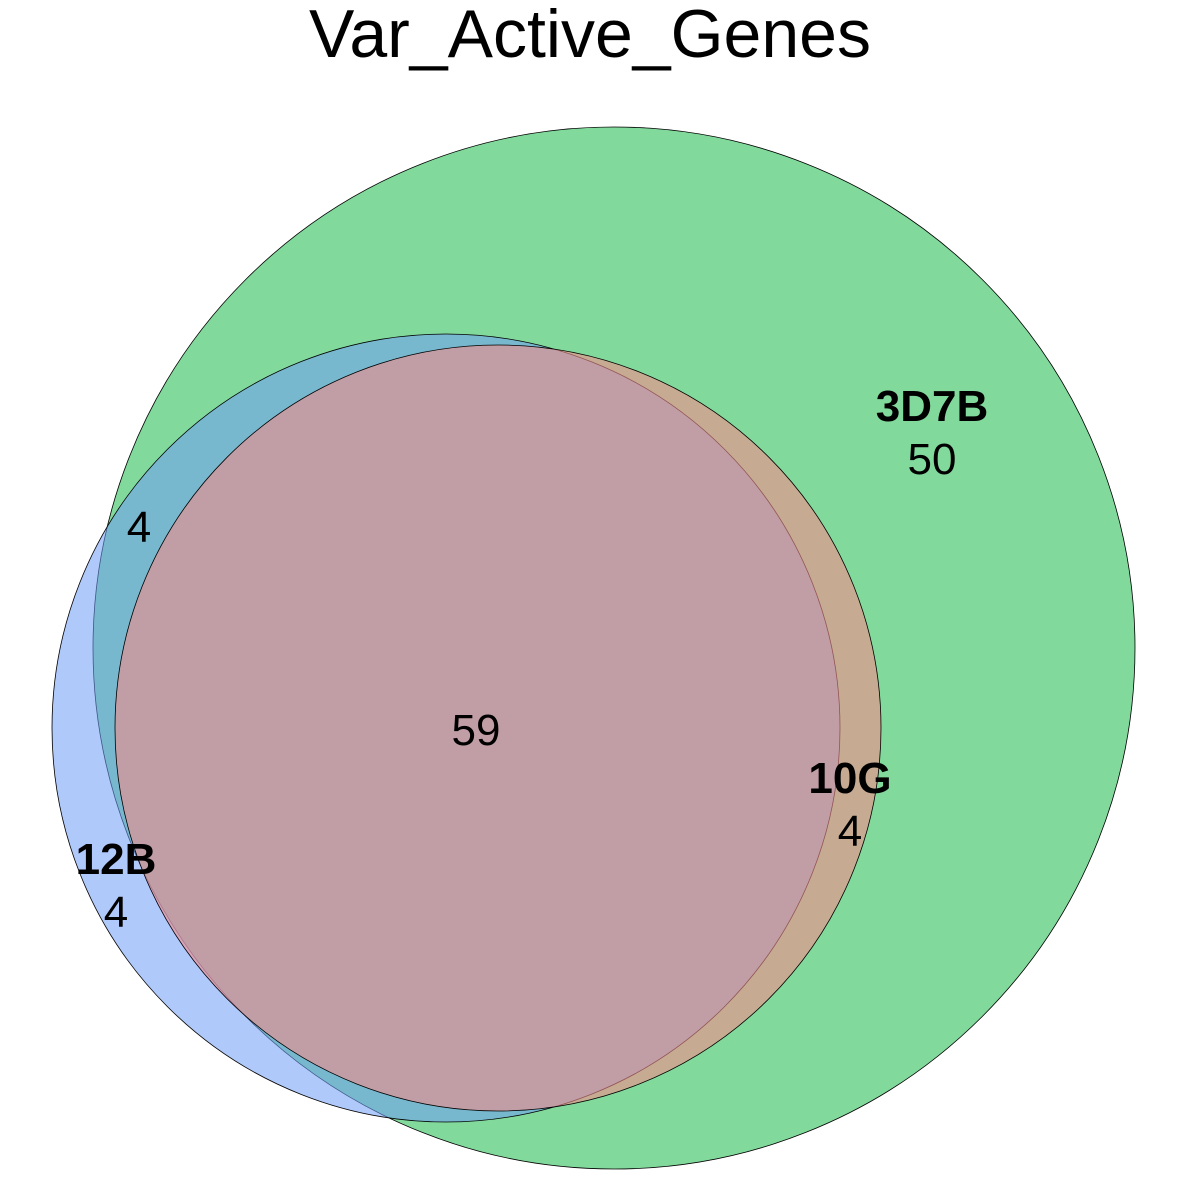  I want to click on set-3d7b-label: 3D7B, so click(932, 406).